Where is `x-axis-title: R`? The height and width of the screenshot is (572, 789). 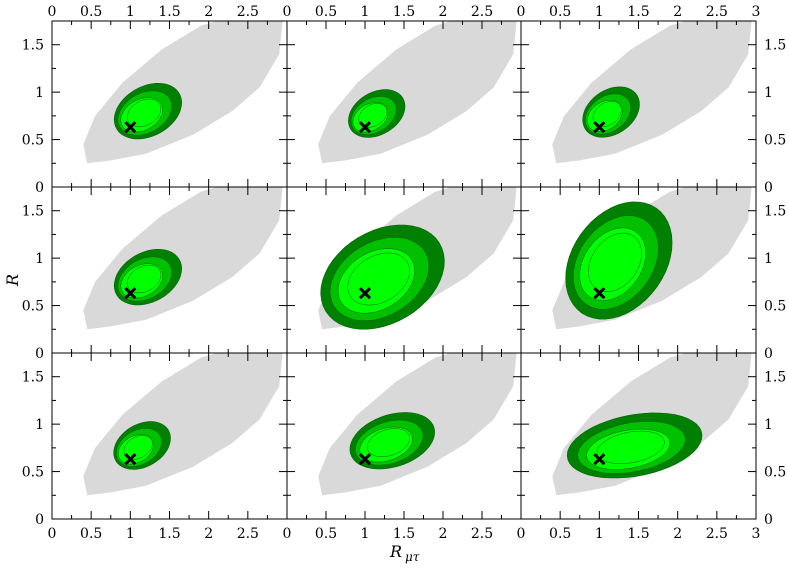
x-axis-title: R is located at coordinates (395, 551).